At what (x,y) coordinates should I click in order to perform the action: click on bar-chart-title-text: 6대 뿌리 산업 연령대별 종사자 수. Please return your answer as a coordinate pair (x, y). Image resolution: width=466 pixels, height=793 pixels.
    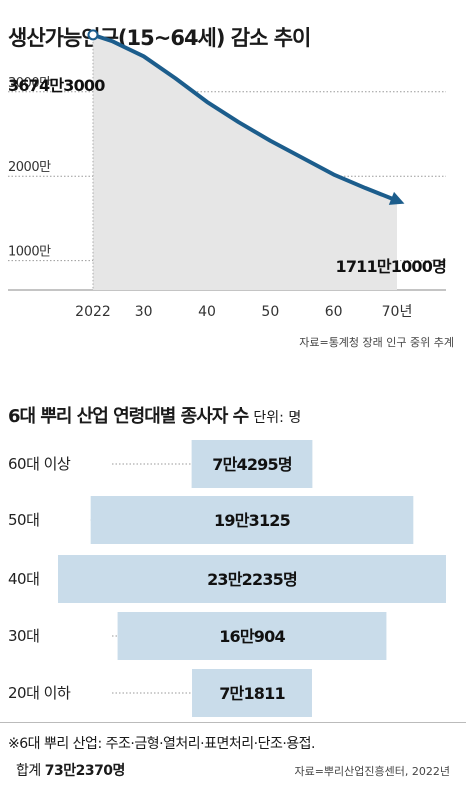
    Looking at the image, I should click on (128, 416).